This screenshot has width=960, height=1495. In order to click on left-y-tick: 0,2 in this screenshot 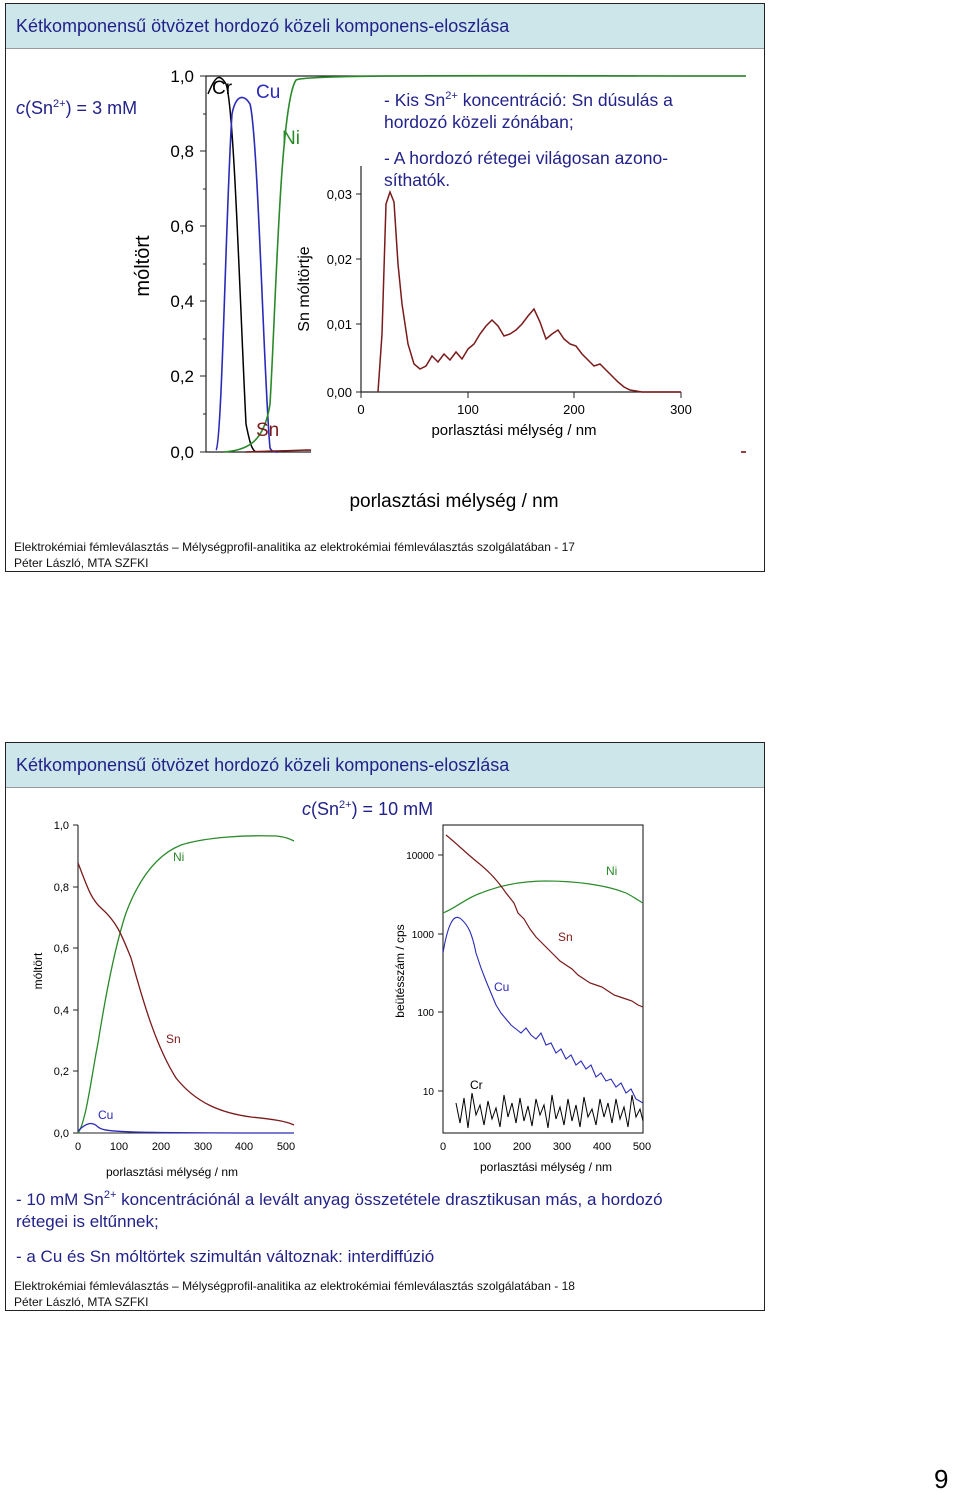, I will do `click(61, 1072)`.